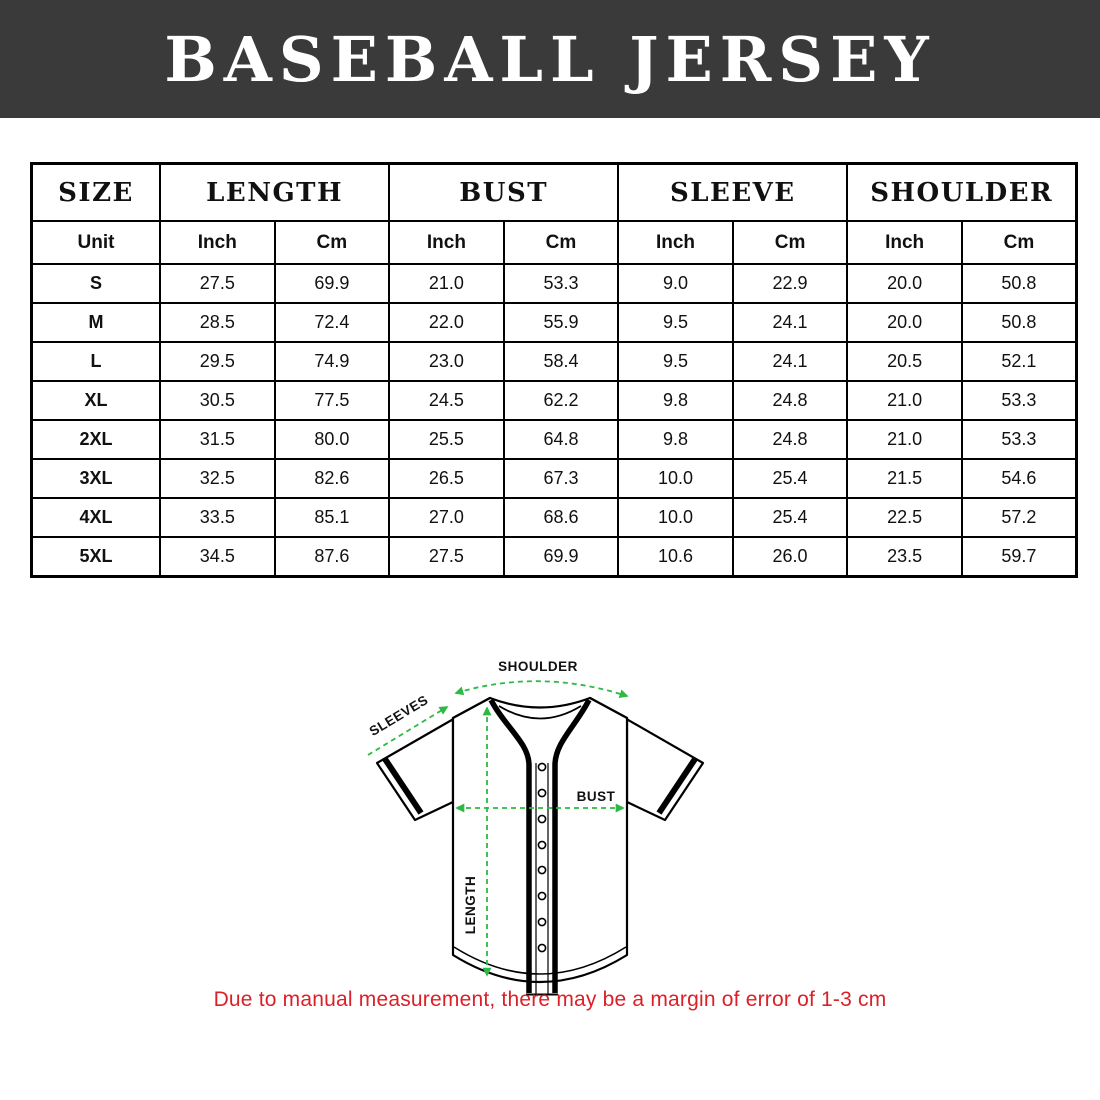 The height and width of the screenshot is (1100, 1100). Describe the element at coordinates (554, 192) in the screenshot. I see `header-row: SIZE LENGTH BUST SLEEVE SHOULDER` at that location.